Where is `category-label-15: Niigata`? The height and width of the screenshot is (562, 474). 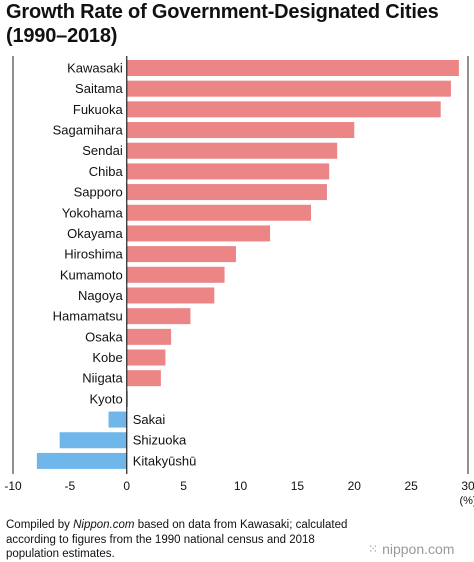 category-label-15: Niigata is located at coordinates (102, 378).